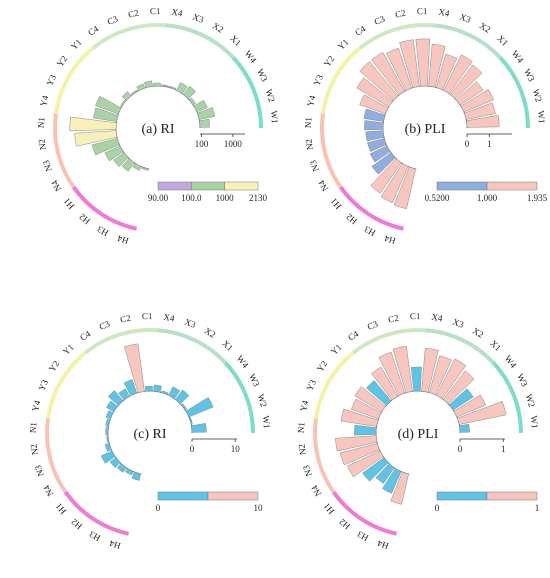 The width and height of the screenshot is (550, 578). What do you see at coordinates (425, 129) in the screenshot?
I see `panel-b-title: (b) PLI` at bounding box center [425, 129].